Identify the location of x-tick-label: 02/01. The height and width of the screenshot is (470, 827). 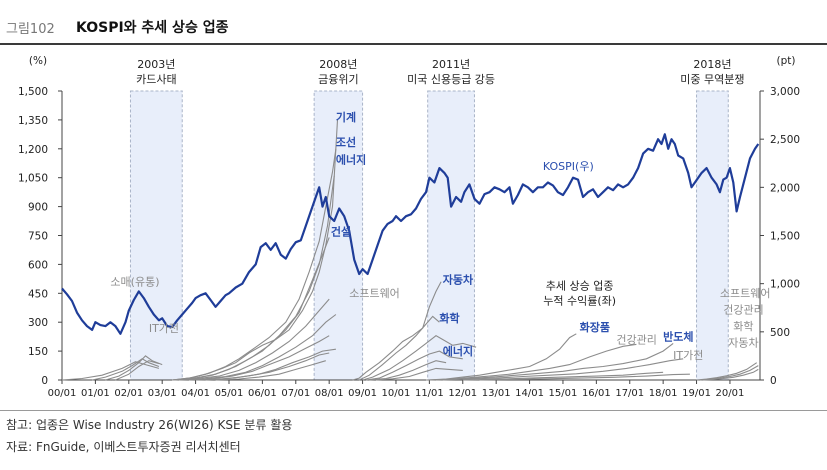
(128, 393).